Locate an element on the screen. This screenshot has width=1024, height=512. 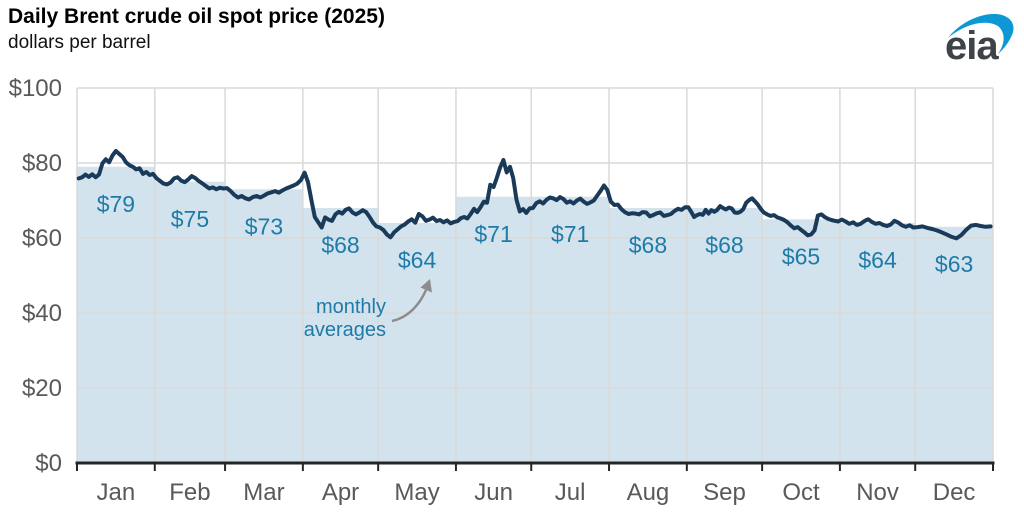
x-tick-label-may: May is located at coordinates (416, 492).